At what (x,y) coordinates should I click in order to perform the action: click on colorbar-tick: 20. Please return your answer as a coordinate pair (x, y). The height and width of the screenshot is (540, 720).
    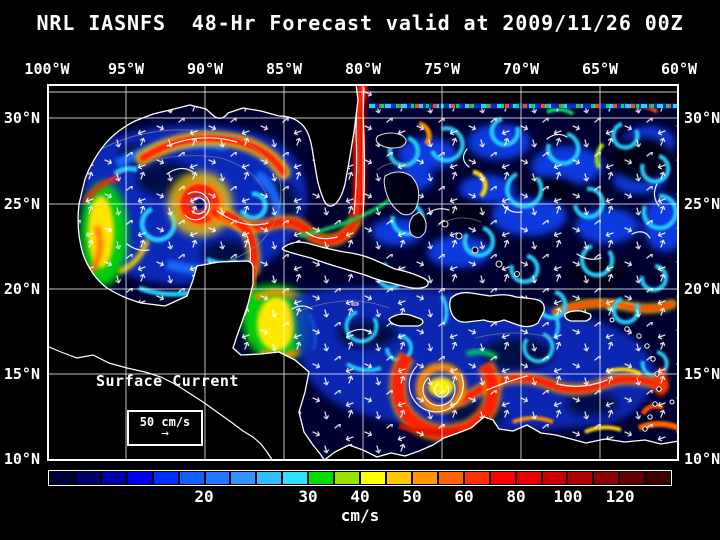
    Looking at the image, I should click on (204, 496).